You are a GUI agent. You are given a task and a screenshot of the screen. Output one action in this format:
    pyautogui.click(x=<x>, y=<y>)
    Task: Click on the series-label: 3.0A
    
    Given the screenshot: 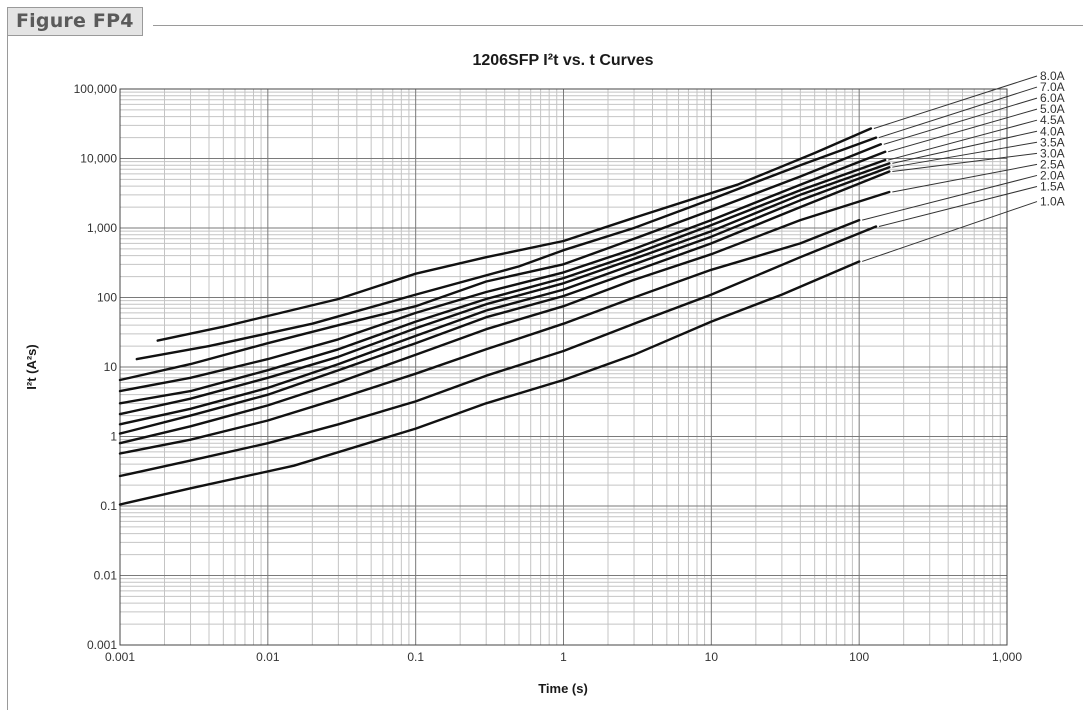 What is the action you would take?
    pyautogui.click(x=1052, y=153)
    